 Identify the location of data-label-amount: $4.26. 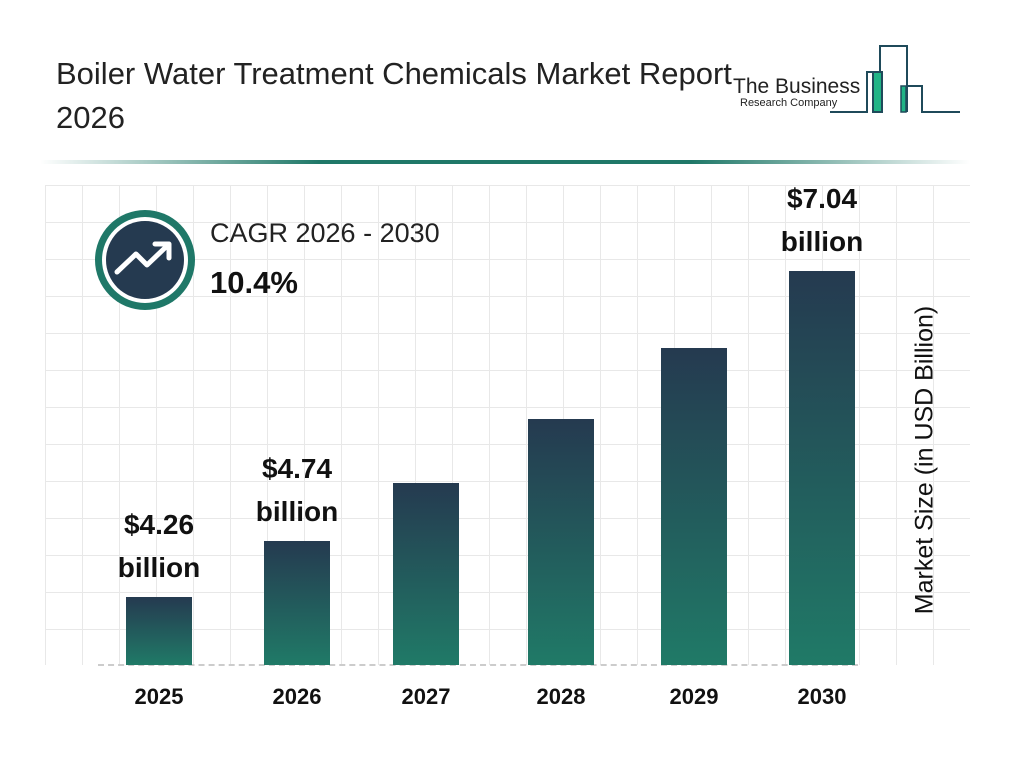
(159, 524).